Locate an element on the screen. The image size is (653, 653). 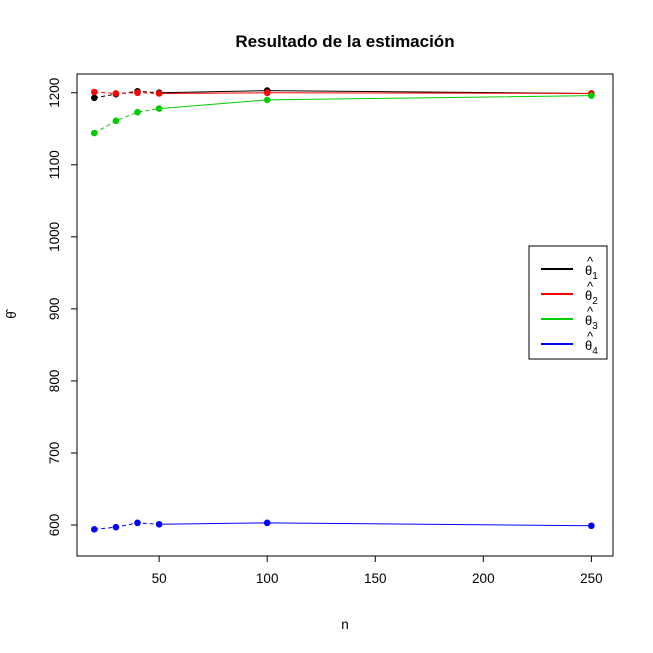
series-4-dashed-line is located at coordinates (127, 526).